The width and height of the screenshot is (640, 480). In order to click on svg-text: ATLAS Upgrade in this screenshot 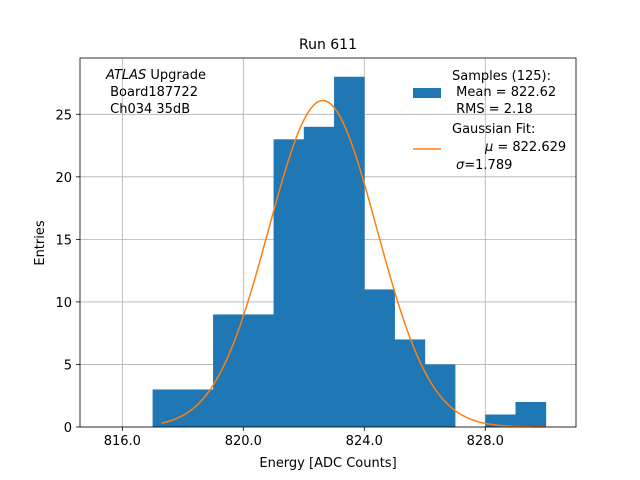, I will do `click(155, 75)`.